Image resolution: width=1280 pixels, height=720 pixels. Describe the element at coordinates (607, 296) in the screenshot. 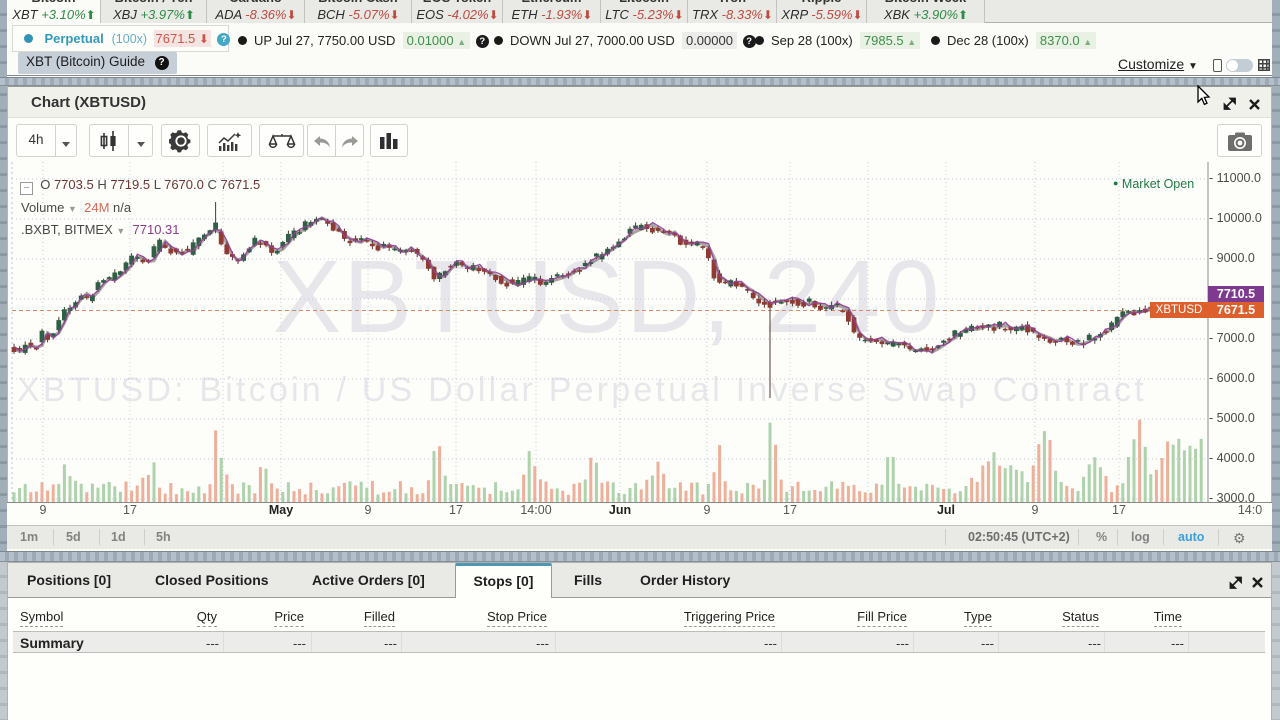

I see `svg-text: XBTUSD, 240` at that location.